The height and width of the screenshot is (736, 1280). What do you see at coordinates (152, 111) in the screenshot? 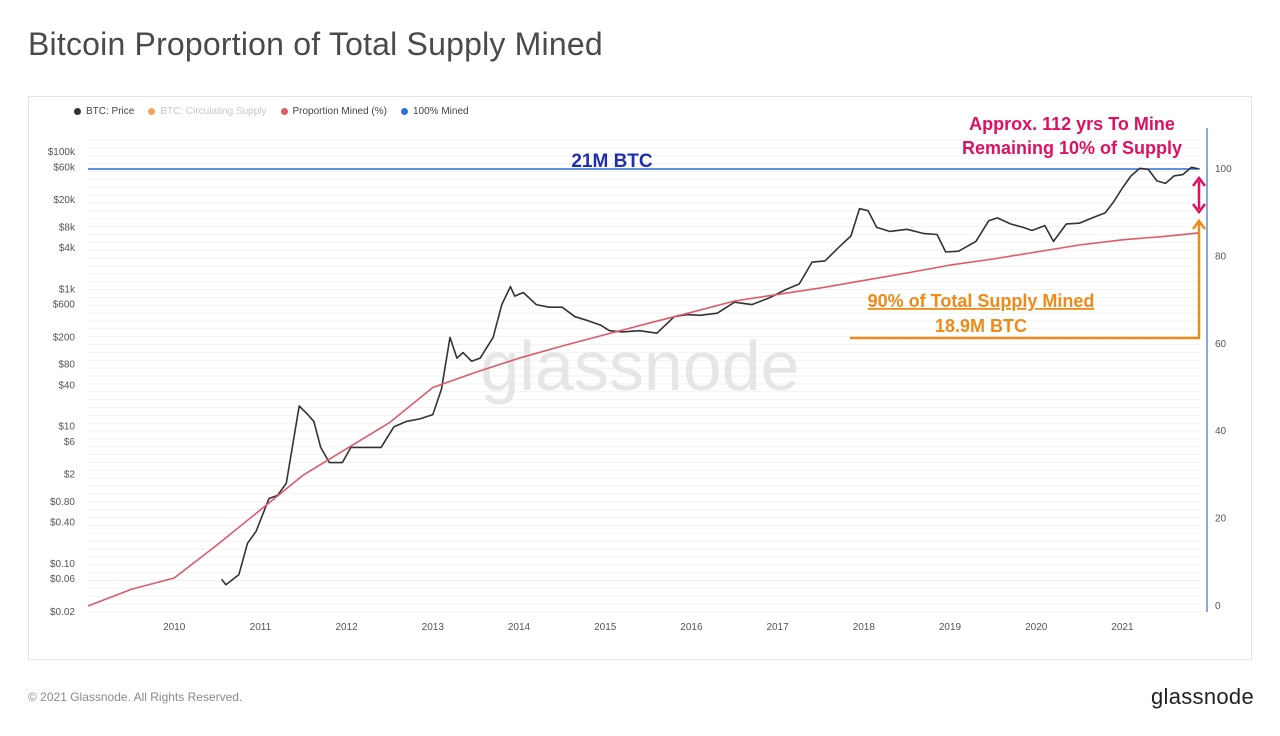
I see `legend-dot-circulating-supply` at bounding box center [152, 111].